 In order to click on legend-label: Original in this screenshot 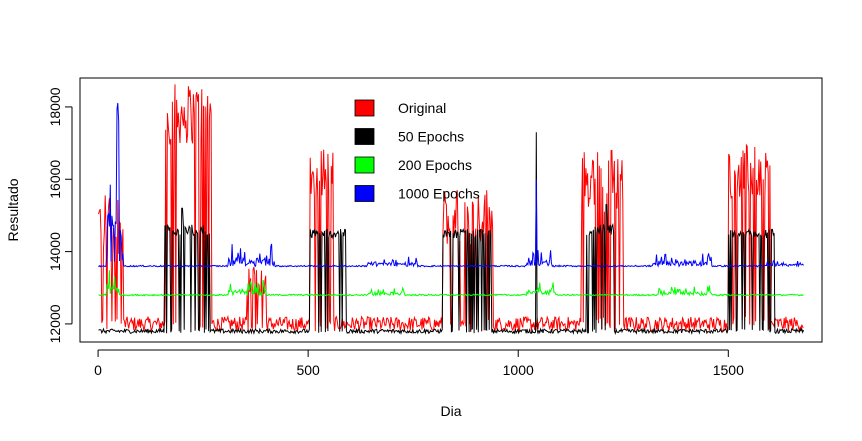, I will do `click(422, 108)`.